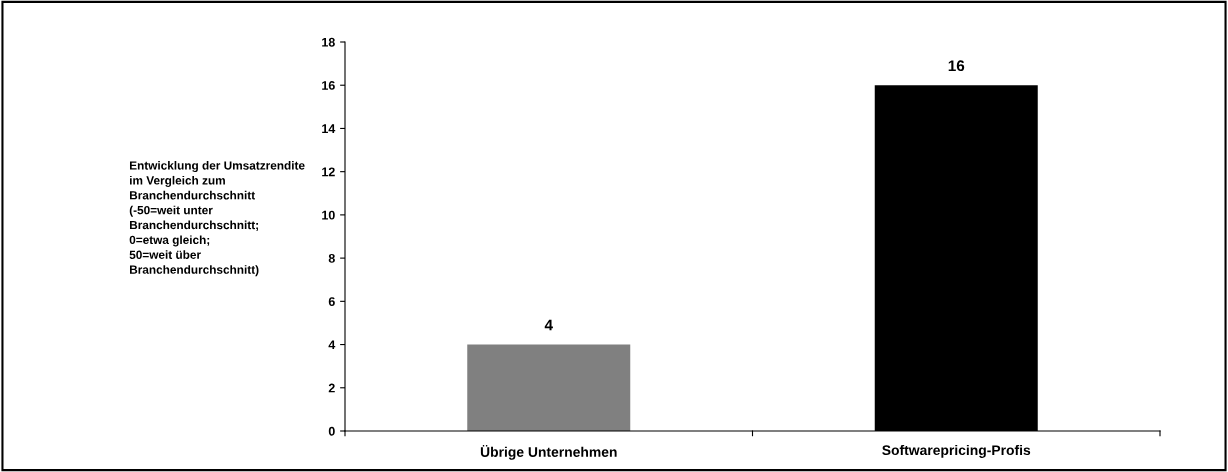 The width and height of the screenshot is (1228, 472). I want to click on y-tick-label: 16, so click(328, 85).